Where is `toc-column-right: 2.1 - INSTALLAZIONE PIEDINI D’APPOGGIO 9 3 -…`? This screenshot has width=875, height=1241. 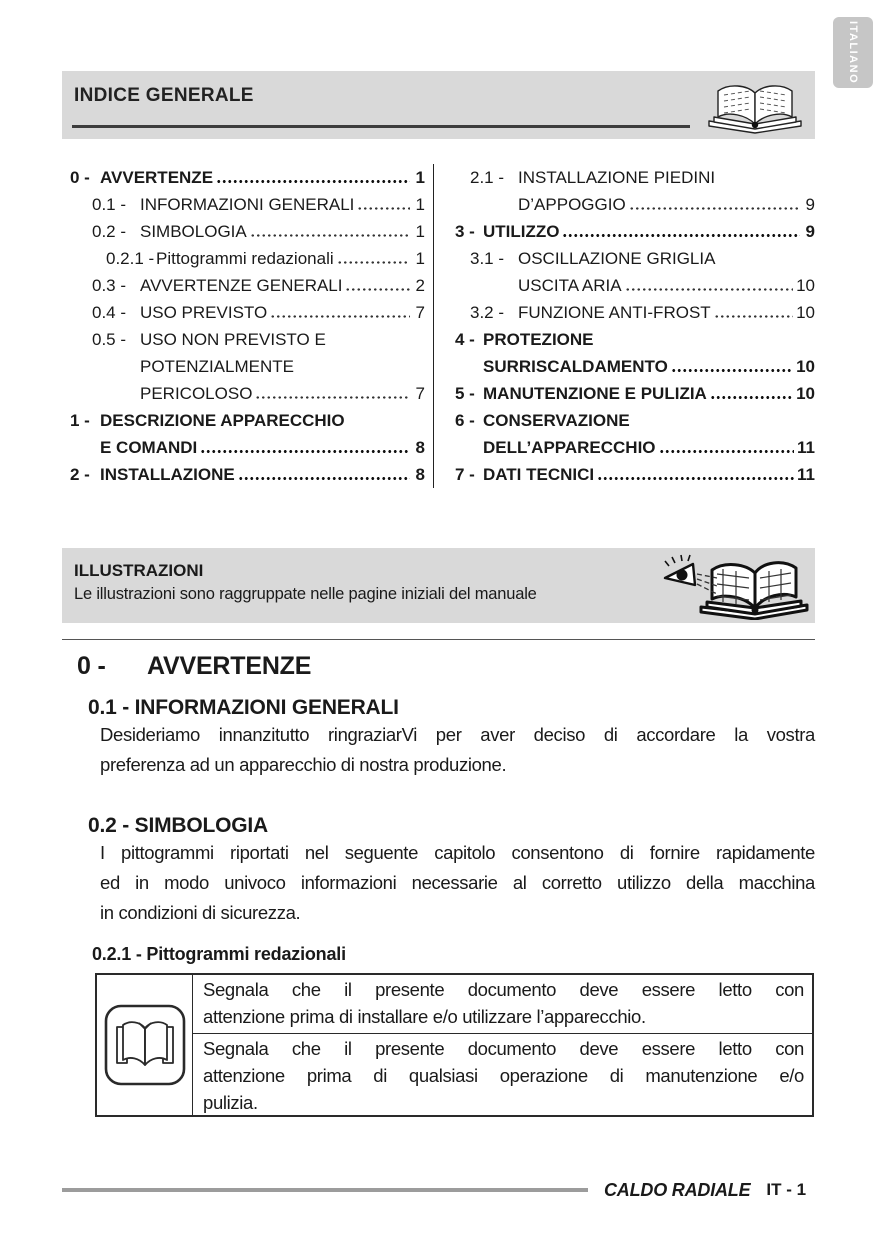
toc-column-right: 2.1 - INSTALLAZIONE PIEDINI D’APPOGGIO 9 3 -… is located at coordinates (624, 326).